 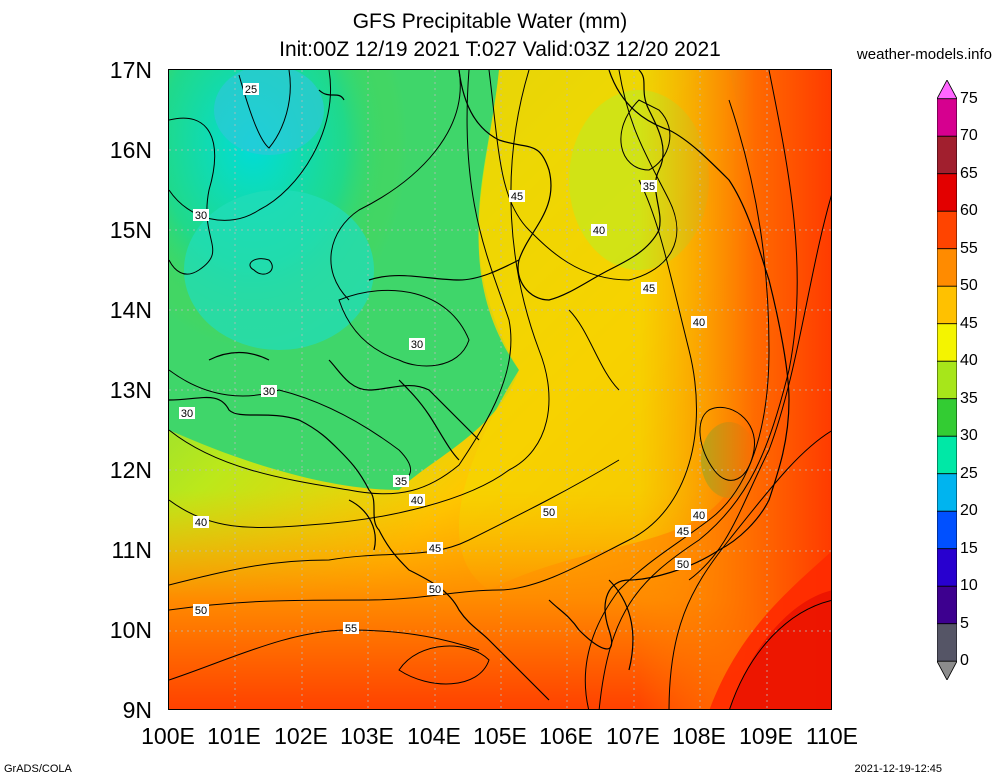 What do you see at coordinates (130, 470) in the screenshot?
I see `lat-tick-label: 12N` at bounding box center [130, 470].